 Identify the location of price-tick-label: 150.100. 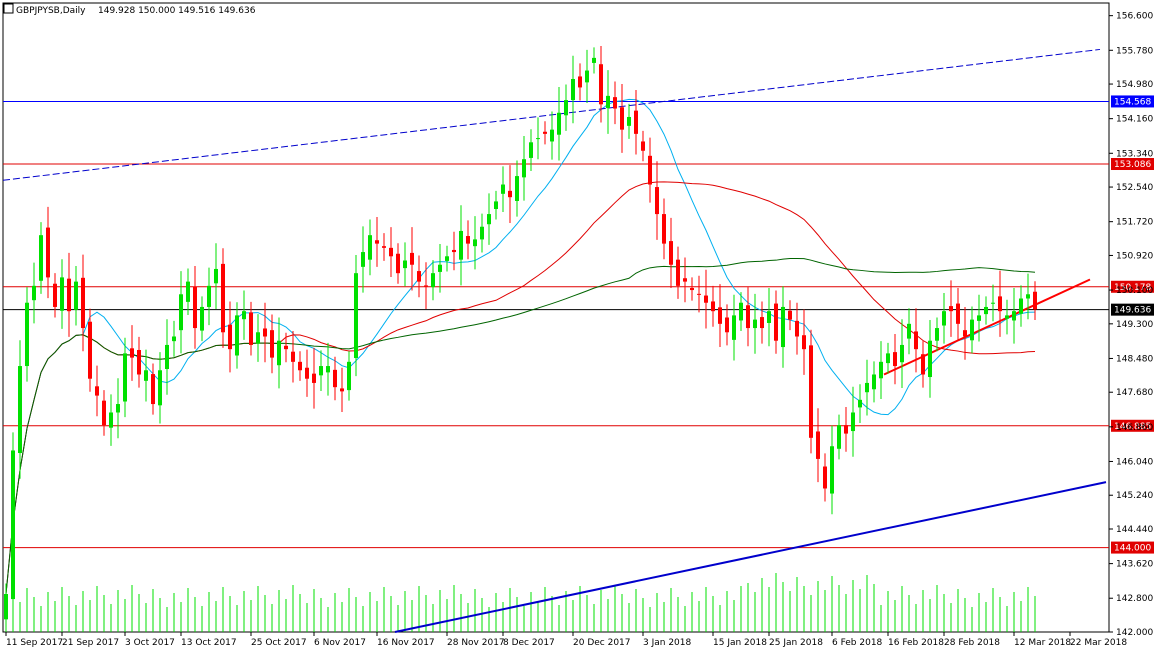
(1134, 291).